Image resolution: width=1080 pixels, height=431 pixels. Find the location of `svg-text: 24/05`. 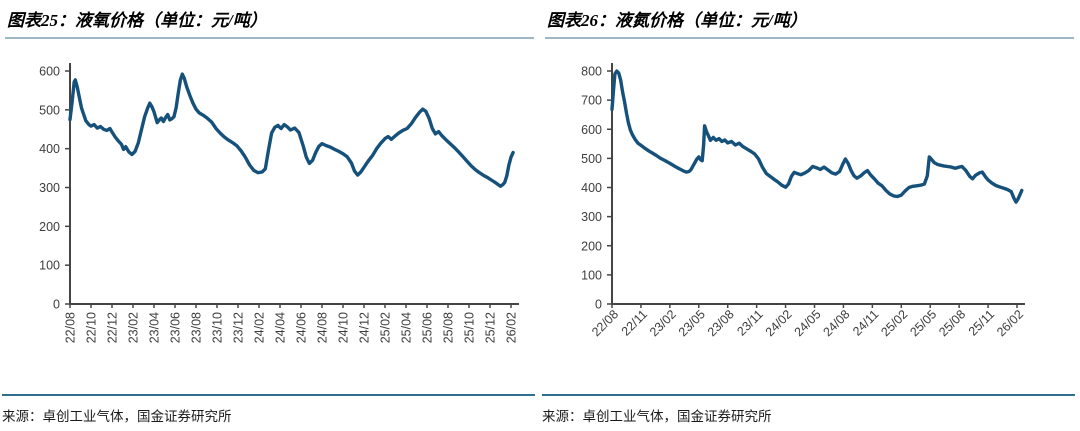

svg-text: 24/05 is located at coordinates (808, 323).